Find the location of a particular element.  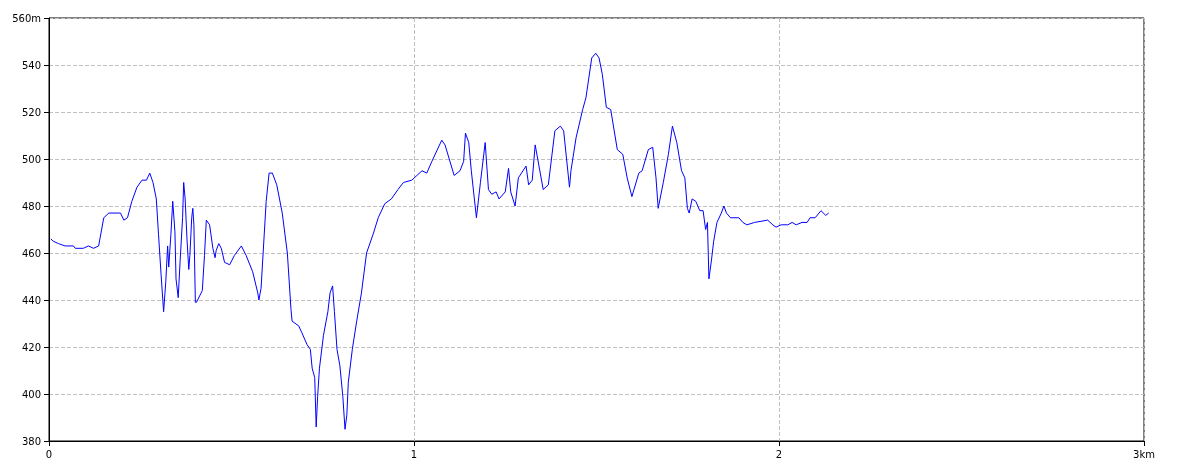

y-tick-label: 420 is located at coordinates (31, 347).